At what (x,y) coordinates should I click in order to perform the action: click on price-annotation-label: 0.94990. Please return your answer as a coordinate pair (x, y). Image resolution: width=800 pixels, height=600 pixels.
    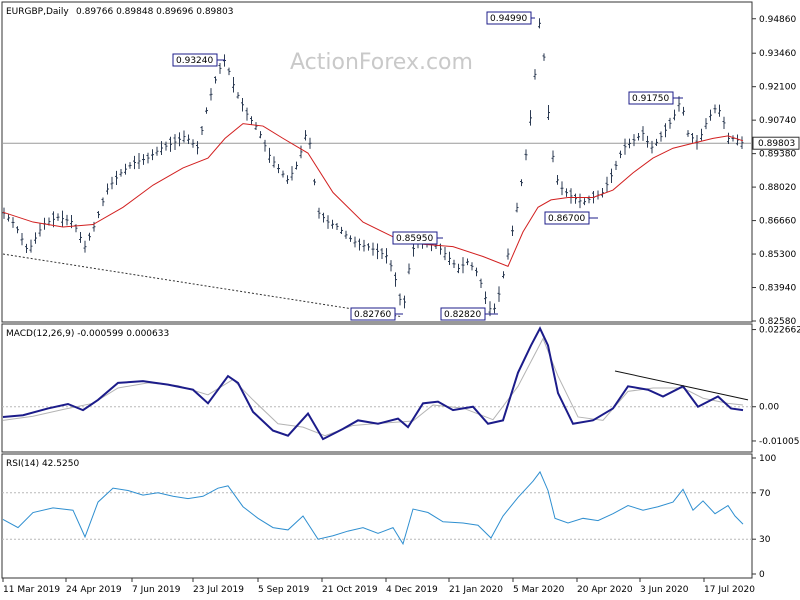
    Looking at the image, I should click on (508, 19).